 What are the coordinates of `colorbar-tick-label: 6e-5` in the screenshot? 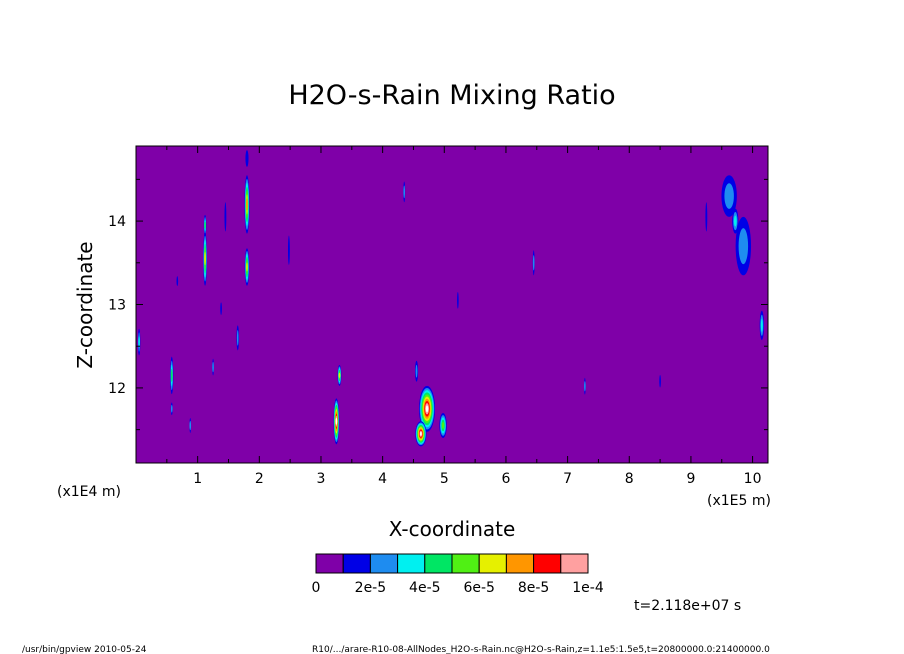 It's located at (478, 588).